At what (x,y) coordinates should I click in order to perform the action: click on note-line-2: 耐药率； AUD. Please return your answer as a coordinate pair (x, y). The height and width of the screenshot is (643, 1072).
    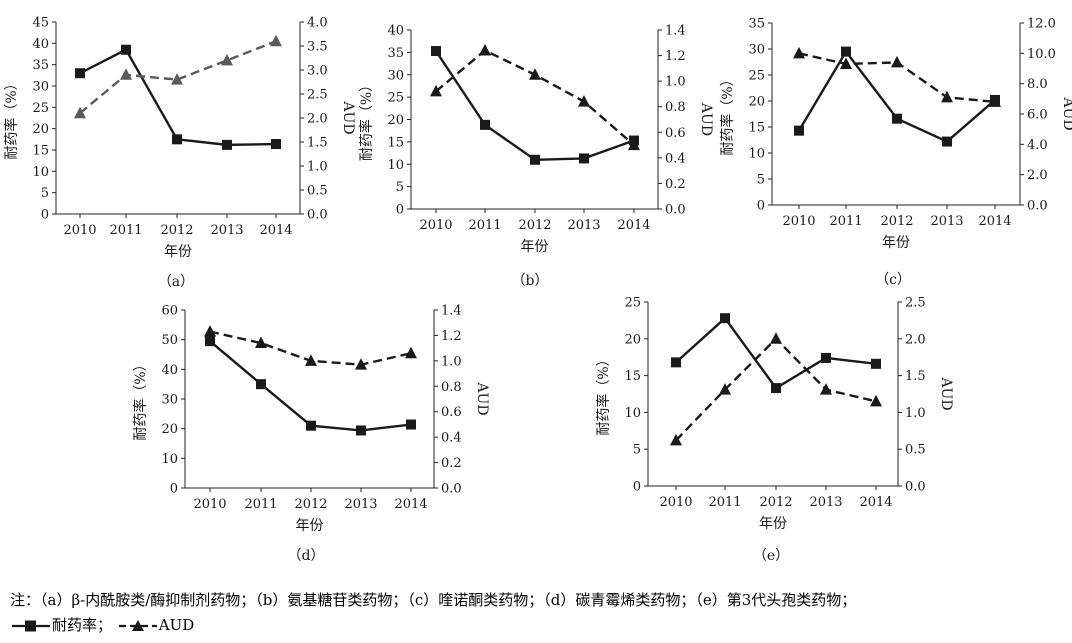
    Looking at the image, I should click on (537, 625).